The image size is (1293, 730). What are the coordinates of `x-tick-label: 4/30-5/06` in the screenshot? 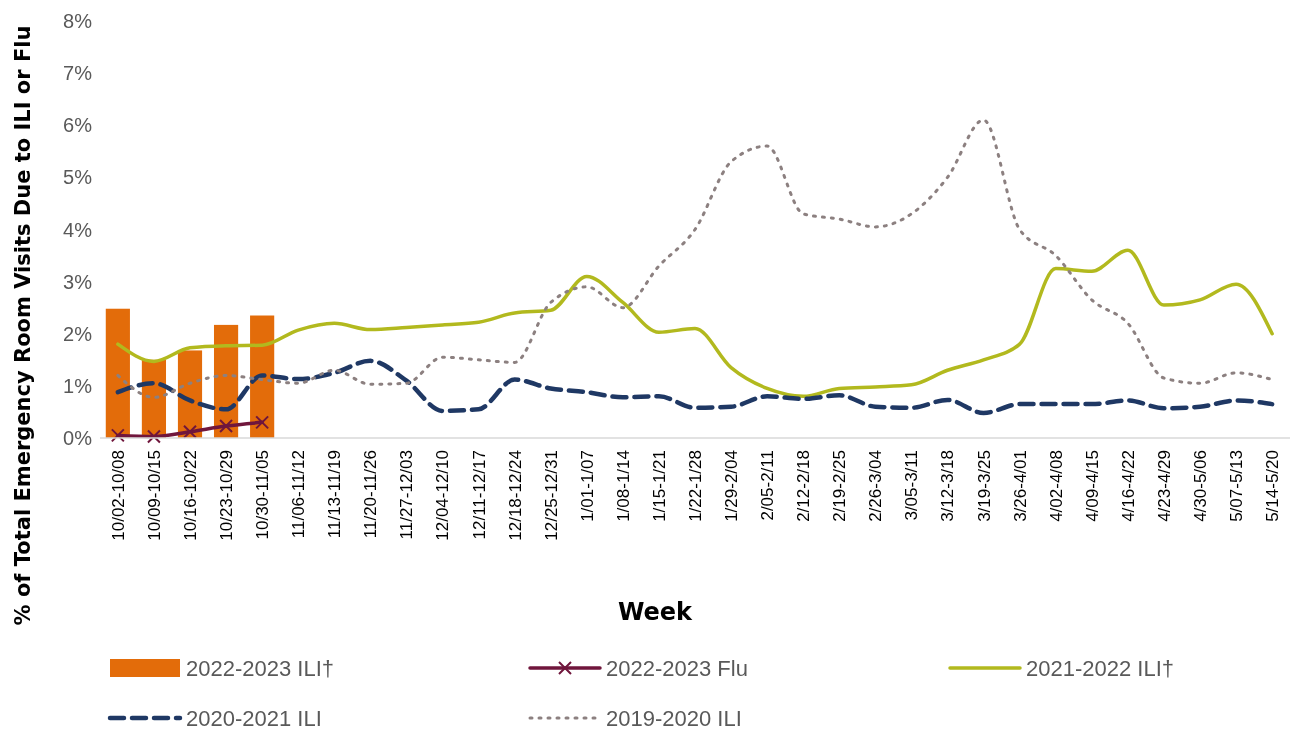 It's located at (1200, 486).